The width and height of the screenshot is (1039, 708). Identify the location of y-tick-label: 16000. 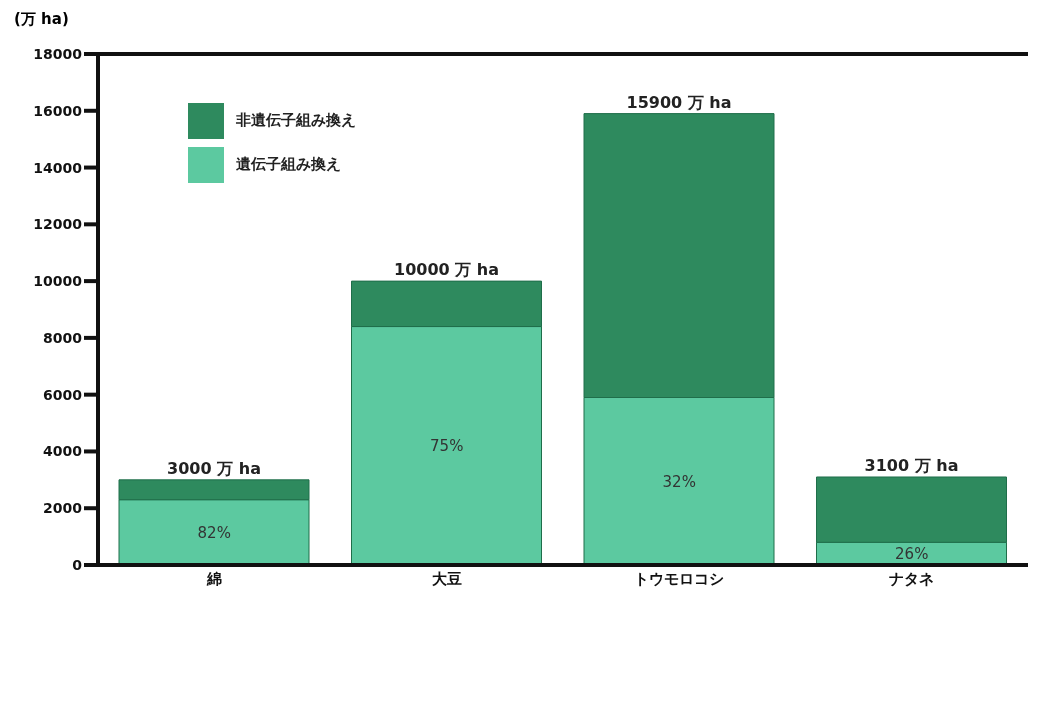
(58, 110).